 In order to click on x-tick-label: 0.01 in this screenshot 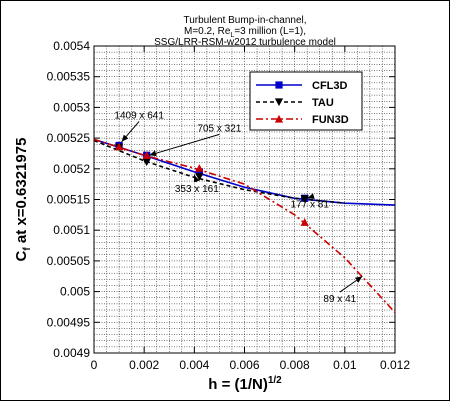, I will do `click(345, 365)`.